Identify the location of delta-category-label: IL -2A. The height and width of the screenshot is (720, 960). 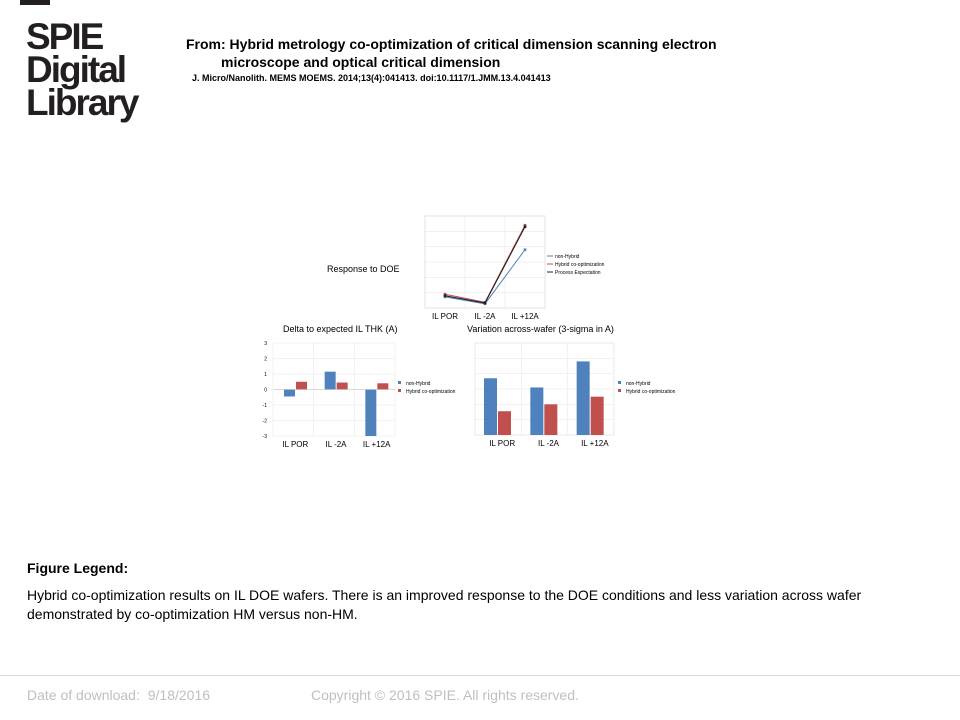
(336, 444).